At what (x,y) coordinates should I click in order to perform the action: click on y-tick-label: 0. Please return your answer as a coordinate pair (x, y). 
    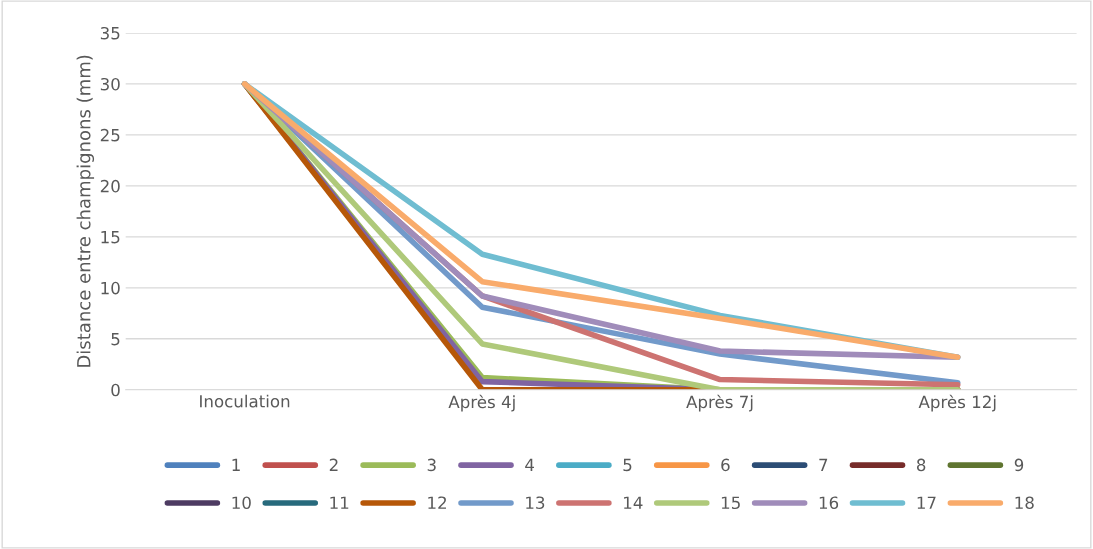
    Looking at the image, I should click on (115, 390).